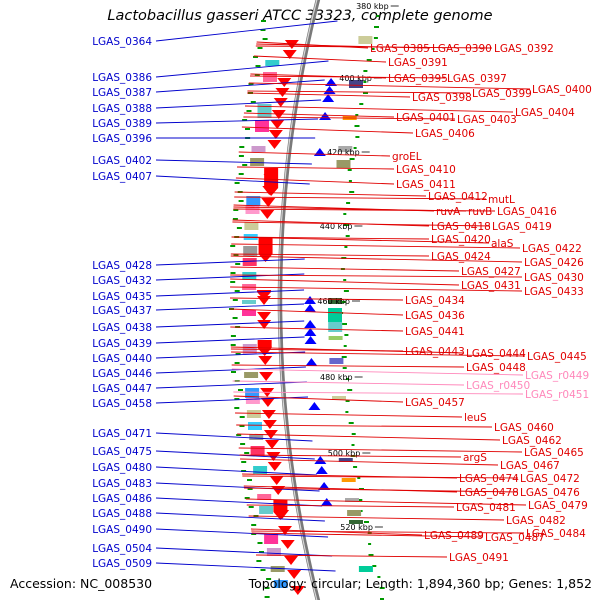 Image resolution: width=600 pixels, height=600 pixels. Describe the element at coordinates (372, 6) in the screenshot. I see `tick-label: 380 kbp` at that location.